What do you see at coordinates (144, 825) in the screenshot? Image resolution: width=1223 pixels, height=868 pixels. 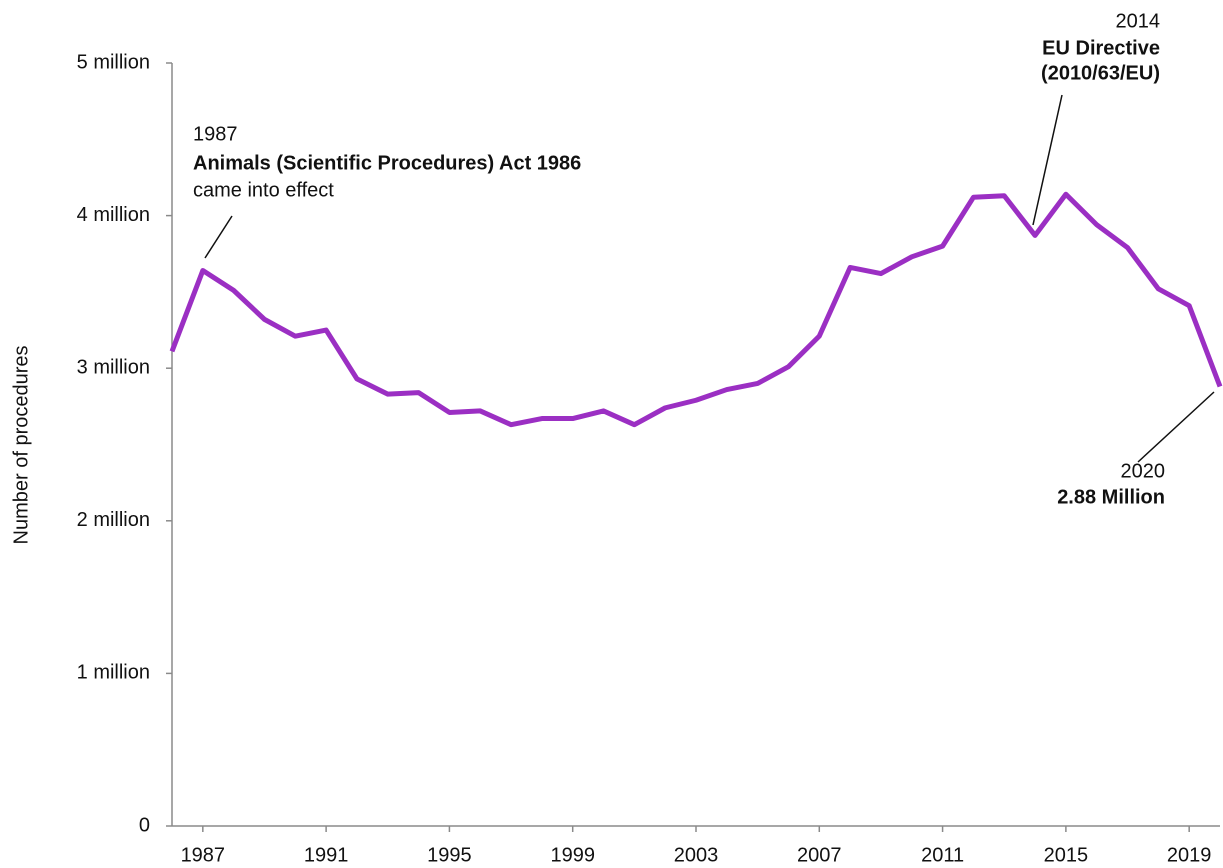 I see `y-tick-label: 0` at bounding box center [144, 825].